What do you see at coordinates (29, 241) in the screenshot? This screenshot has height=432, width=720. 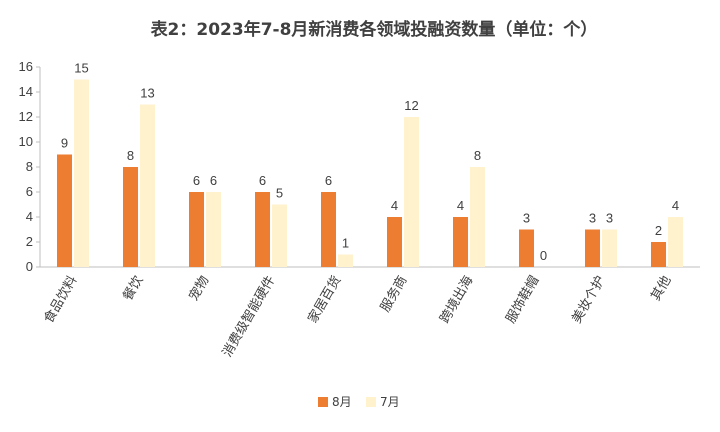 I see `y-tick-label: 2` at bounding box center [29, 241].